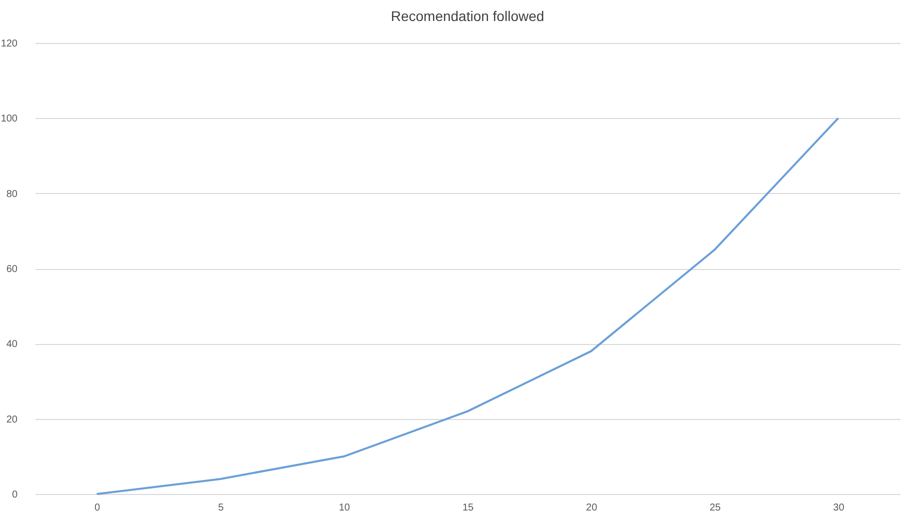  I want to click on x-tick-label: 10, so click(344, 508).